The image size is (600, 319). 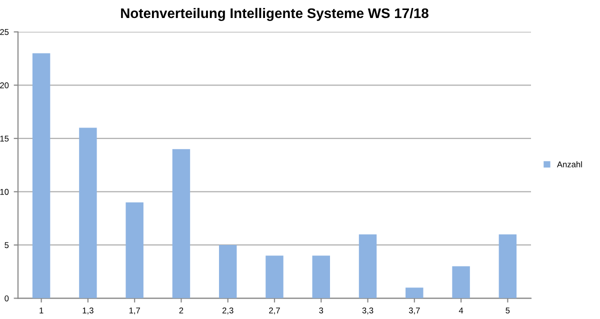 What do you see at coordinates (414, 311) in the screenshot?
I see `x-tick-label: 3,7` at bounding box center [414, 311].